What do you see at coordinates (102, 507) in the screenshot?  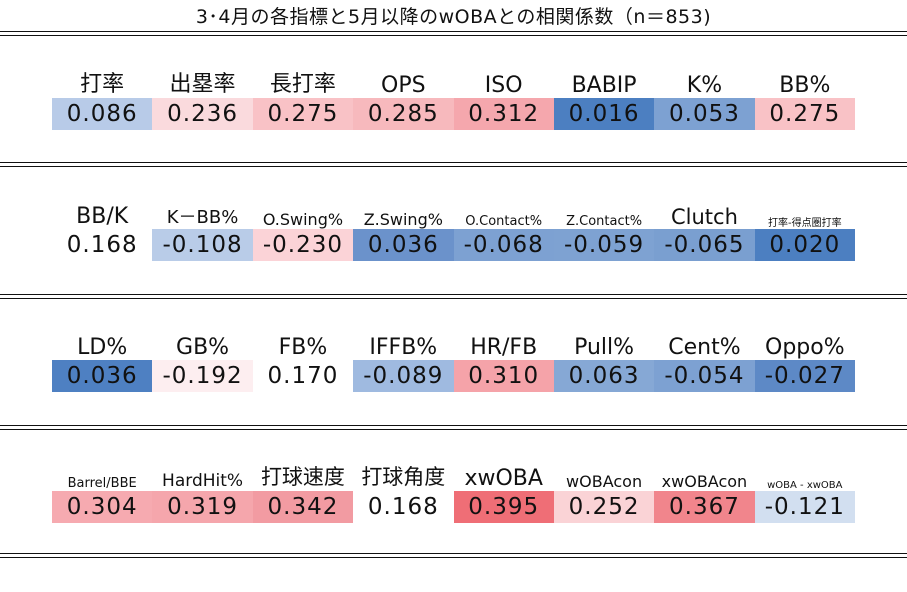 I see `heatmap-cell: 0.304` at bounding box center [102, 507].